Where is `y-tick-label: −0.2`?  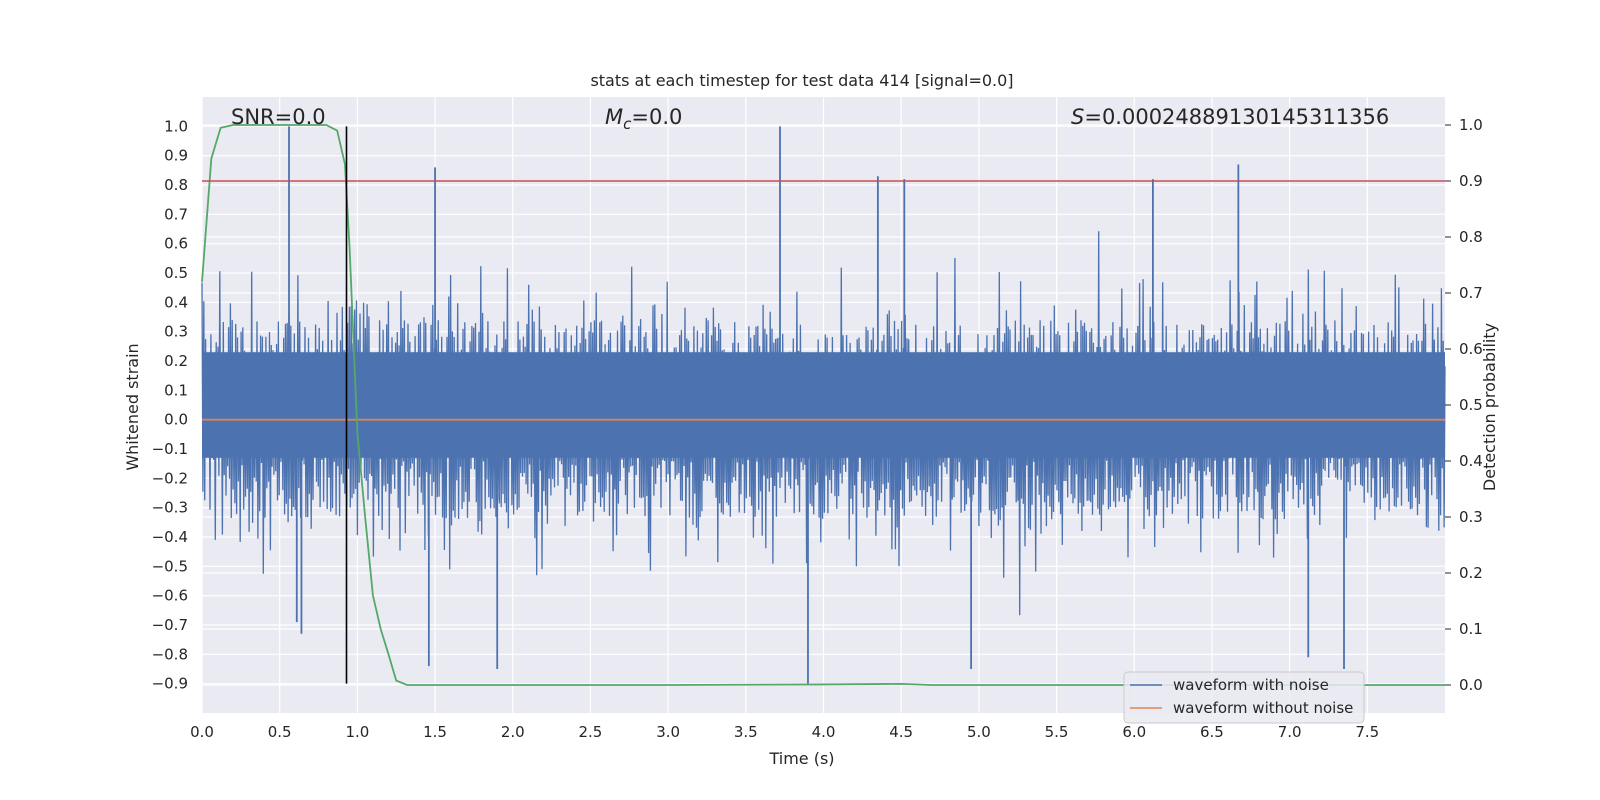 y-tick-label: −0.2 is located at coordinates (170, 478).